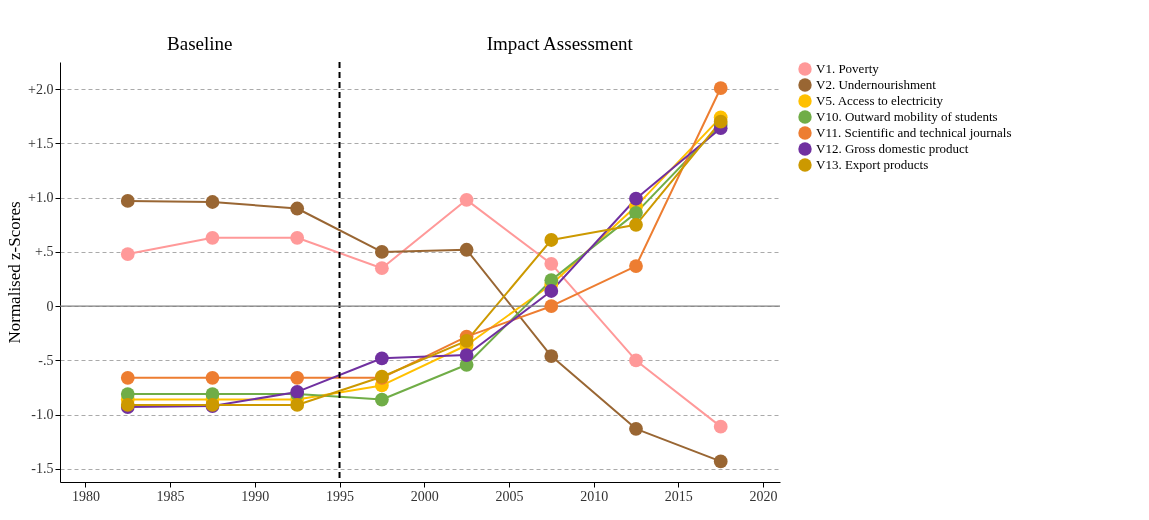 This screenshot has width=1149, height=520. I want to click on x-tick-label: 2015, so click(678, 496).